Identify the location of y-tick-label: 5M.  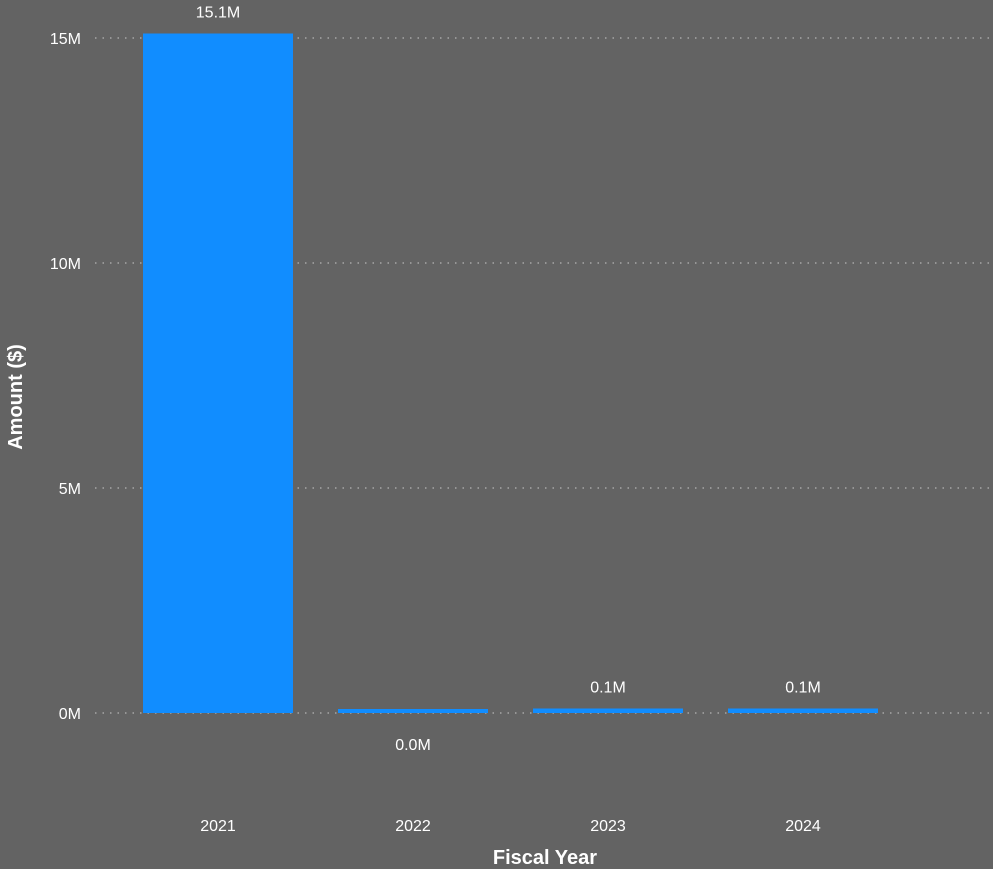
(70, 489).